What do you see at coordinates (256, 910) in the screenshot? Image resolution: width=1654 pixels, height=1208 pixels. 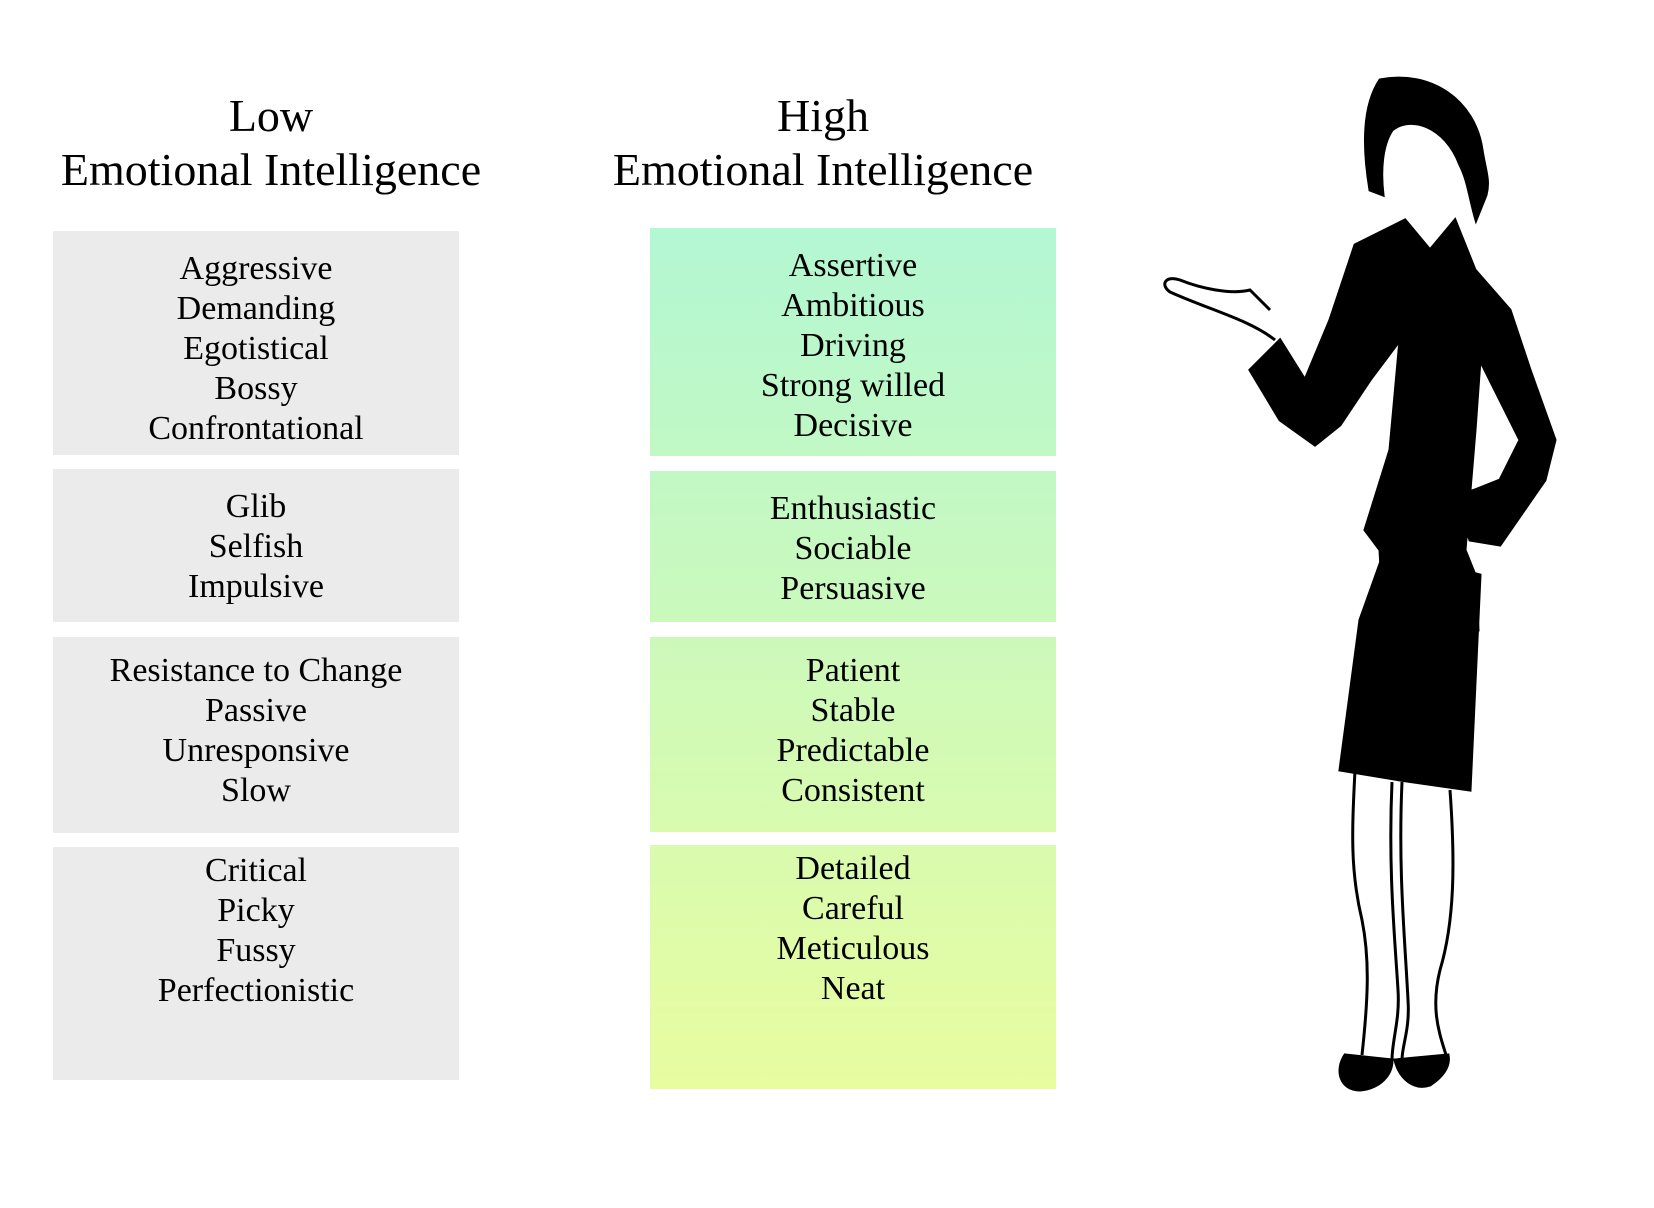 I see `trait-label: Picky` at bounding box center [256, 910].